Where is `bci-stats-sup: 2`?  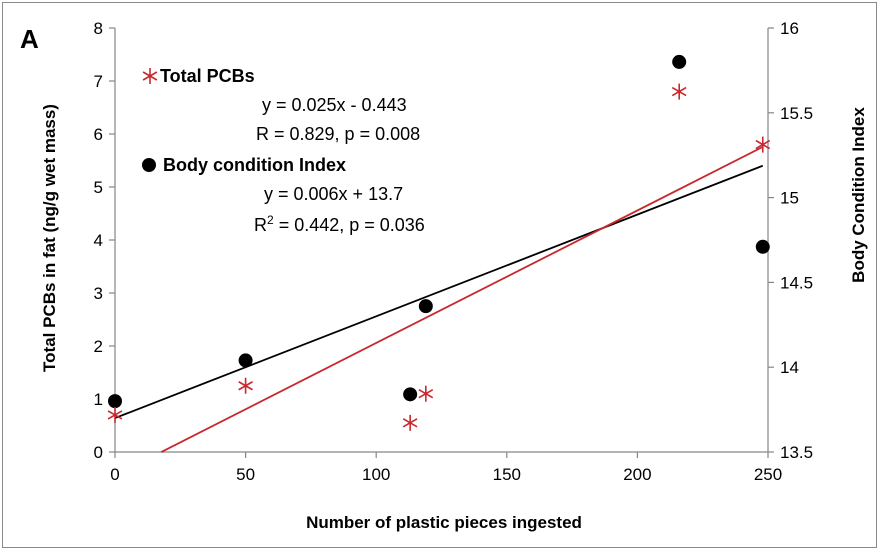
bci-stats-sup: 2 is located at coordinates (270, 220).